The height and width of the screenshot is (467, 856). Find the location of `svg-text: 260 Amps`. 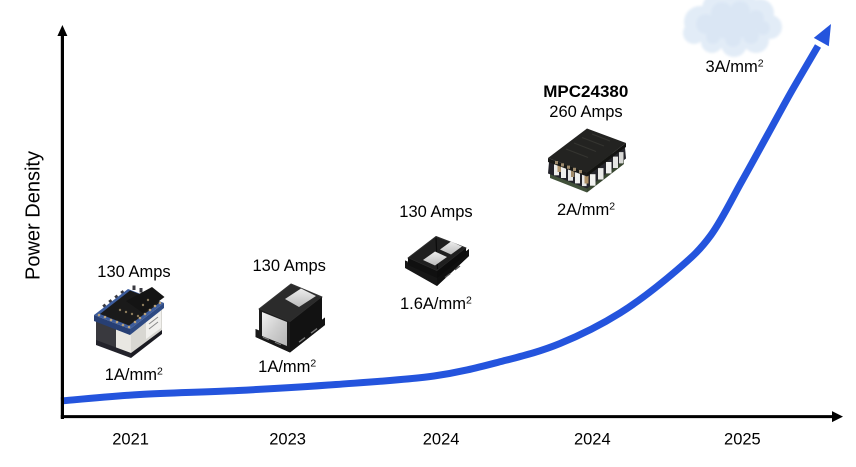

svg-text: 260 Amps is located at coordinates (585, 112).